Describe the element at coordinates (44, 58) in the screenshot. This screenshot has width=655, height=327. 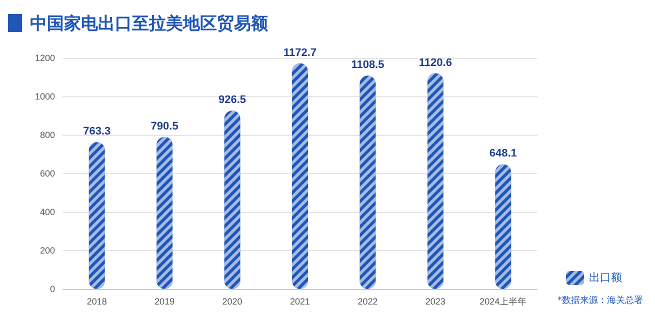
I see `y-tick-label: 1200` at that location.